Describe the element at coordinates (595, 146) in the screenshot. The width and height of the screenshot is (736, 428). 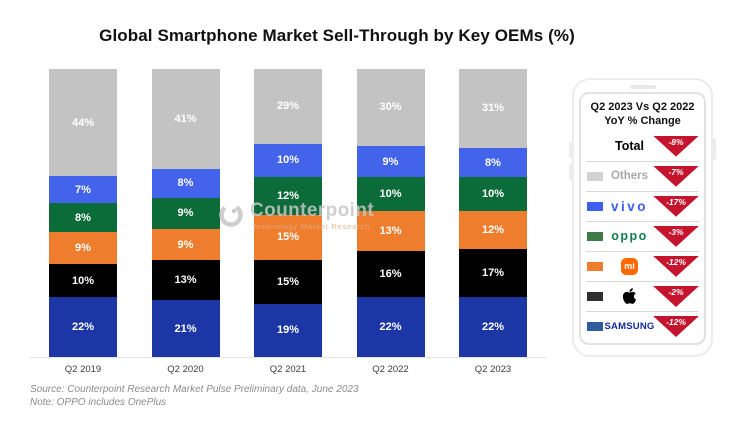
I see `legend-swatch-spacer` at that location.